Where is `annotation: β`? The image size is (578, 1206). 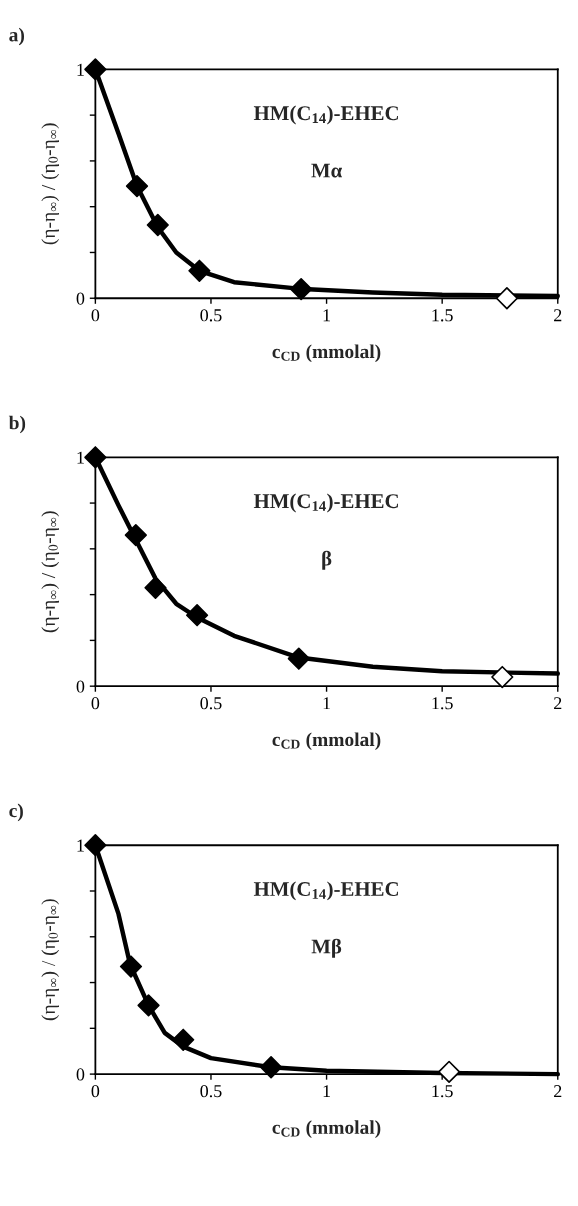
annotation: β is located at coordinates (327, 560).